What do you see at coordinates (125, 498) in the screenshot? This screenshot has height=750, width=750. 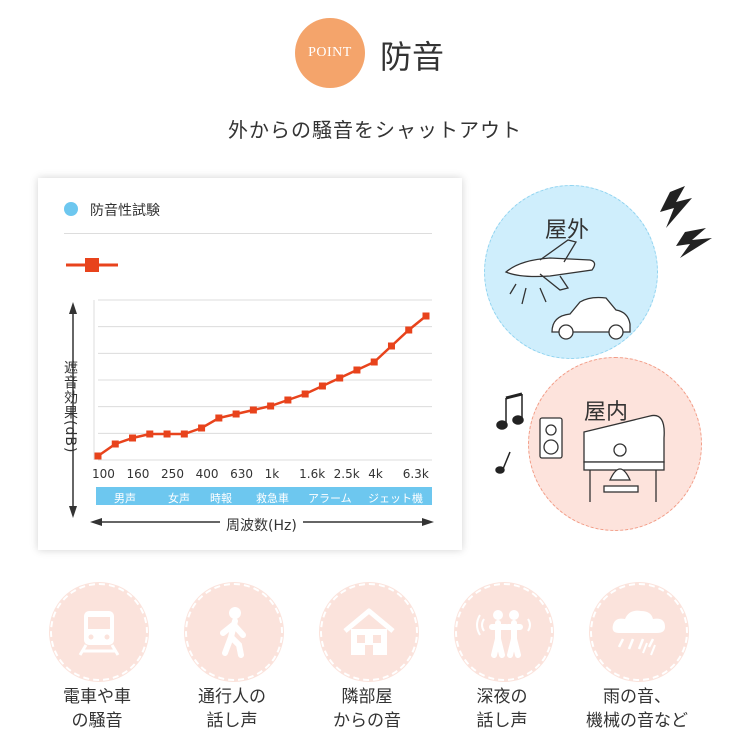 I see `sound-category-label: 男声` at bounding box center [125, 498].